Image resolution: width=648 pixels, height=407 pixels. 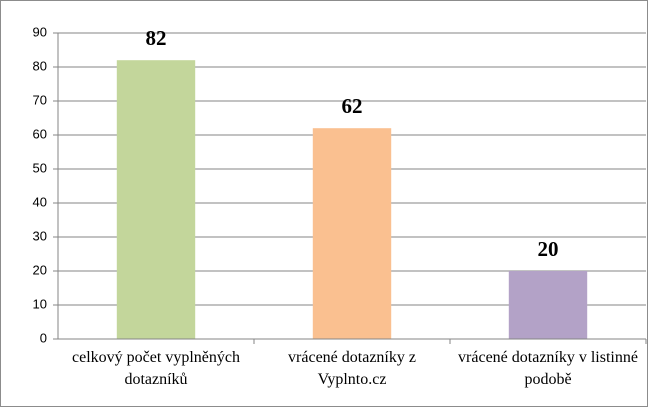 What do you see at coordinates (40, 65) in the screenshot?
I see `y-tick-label: 80` at bounding box center [40, 65].